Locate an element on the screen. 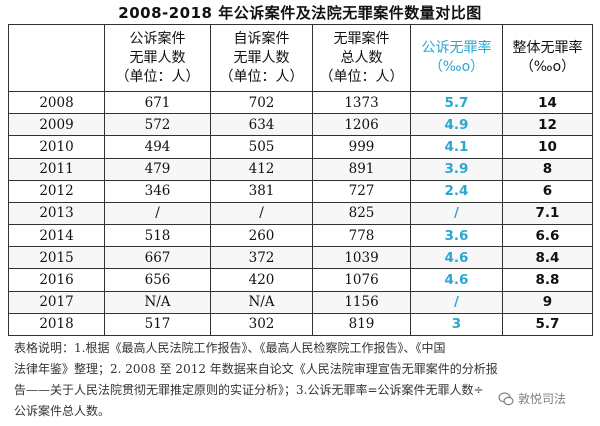 Image resolution: width=600 pixels, height=426 pixels. public-rate-cell: 2.4 is located at coordinates (456, 191).